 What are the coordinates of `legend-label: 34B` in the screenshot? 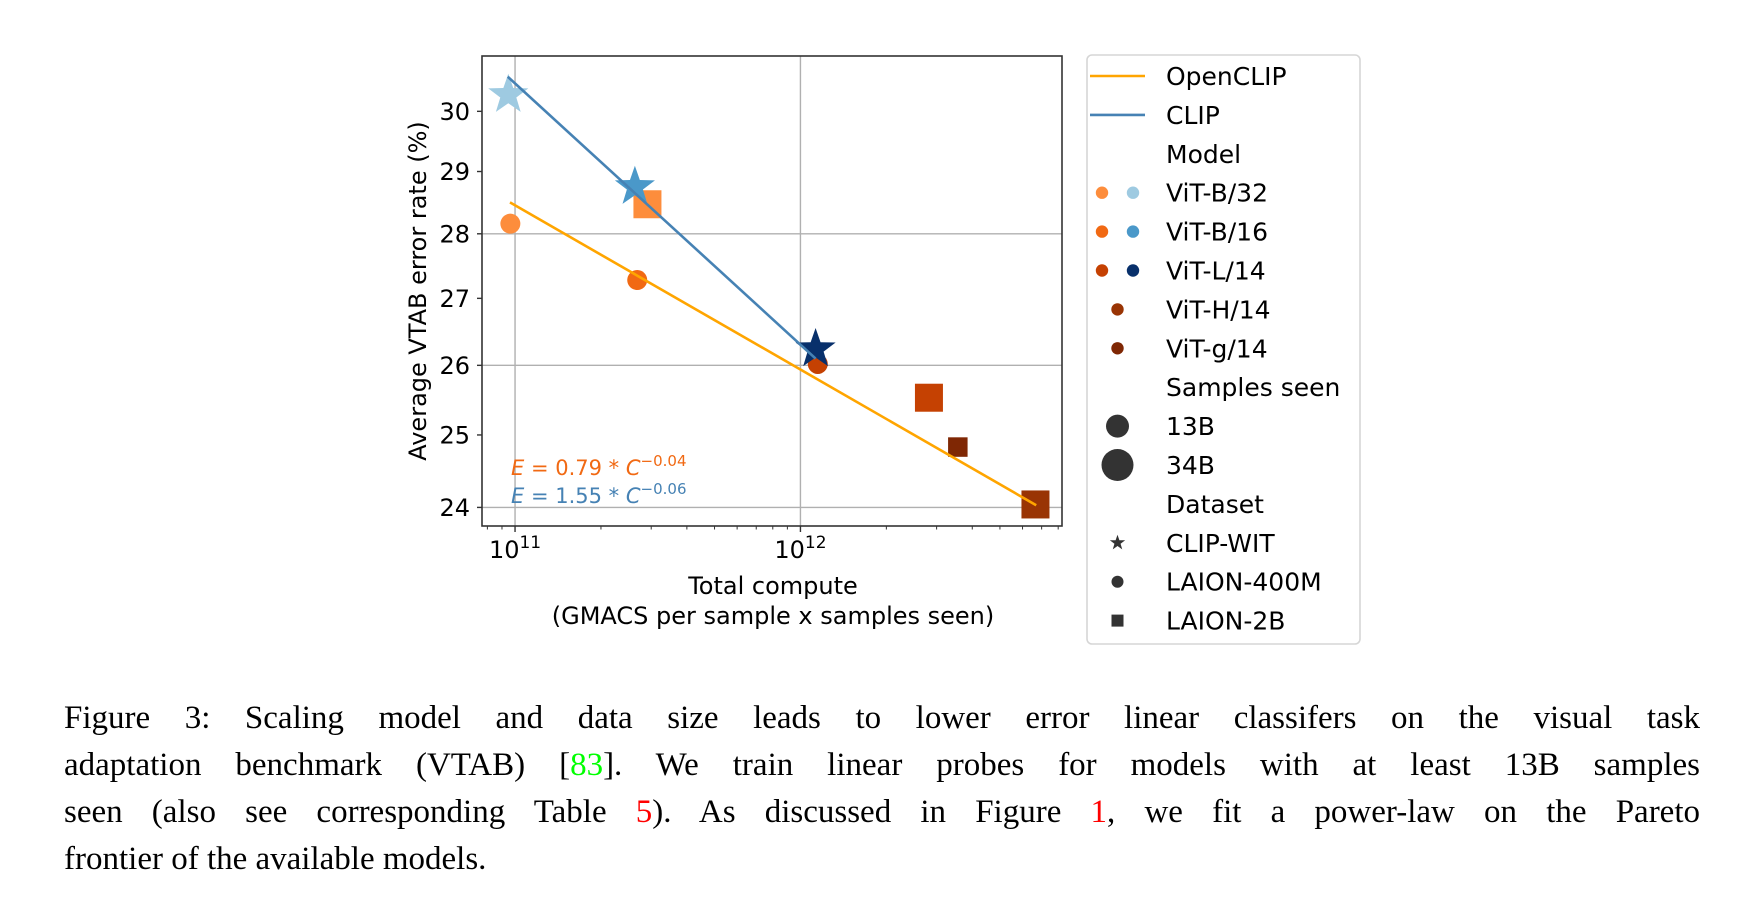 It's located at (1190, 465).